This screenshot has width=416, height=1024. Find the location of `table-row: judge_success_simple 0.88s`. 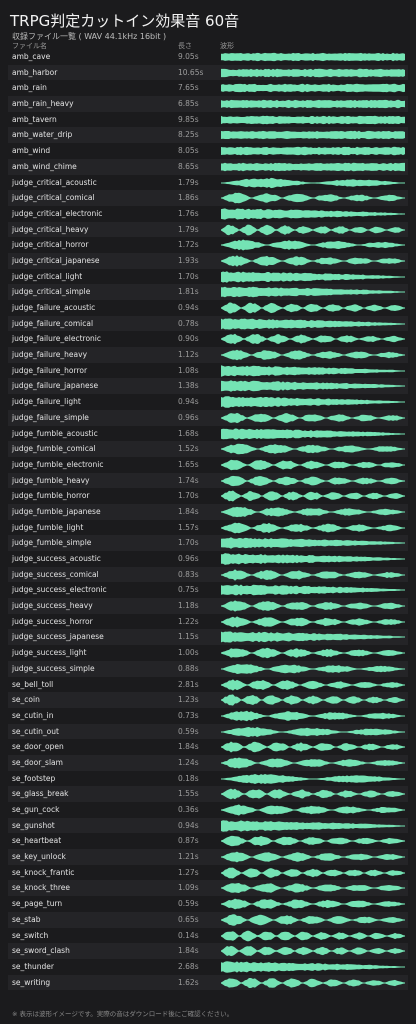

table-row: judge_success_simple 0.88s is located at coordinates (208, 668).